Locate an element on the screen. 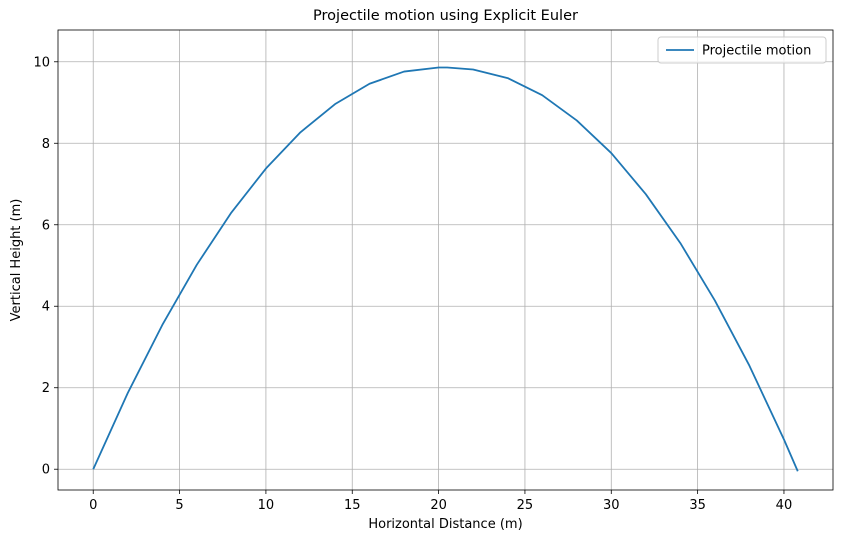  legend: Projectile motion is located at coordinates (742, 50).